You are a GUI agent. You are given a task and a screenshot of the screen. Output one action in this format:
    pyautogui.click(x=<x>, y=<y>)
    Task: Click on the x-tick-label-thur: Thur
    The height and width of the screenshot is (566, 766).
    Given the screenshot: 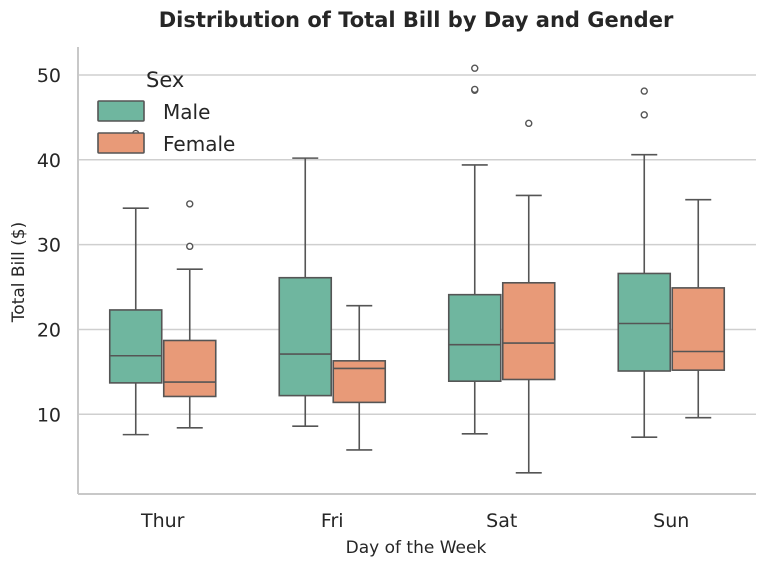 What is the action you would take?
    pyautogui.click(x=162, y=521)
    